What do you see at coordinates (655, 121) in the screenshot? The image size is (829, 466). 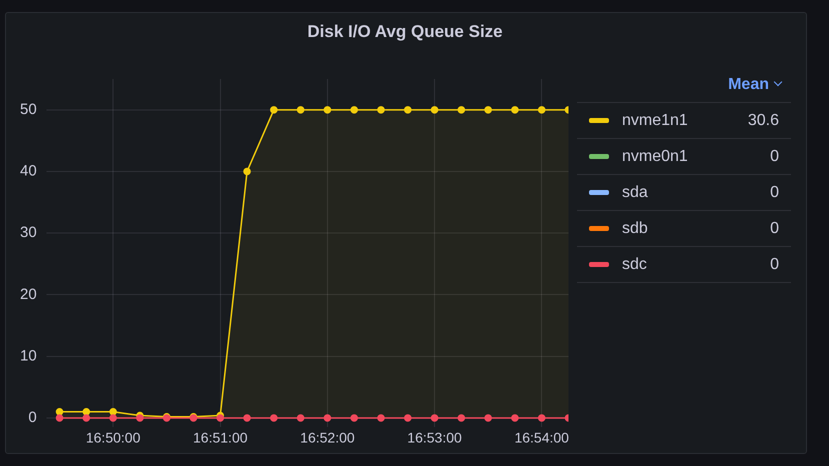 I see `legend-label: nvme1n1` at bounding box center [655, 121].